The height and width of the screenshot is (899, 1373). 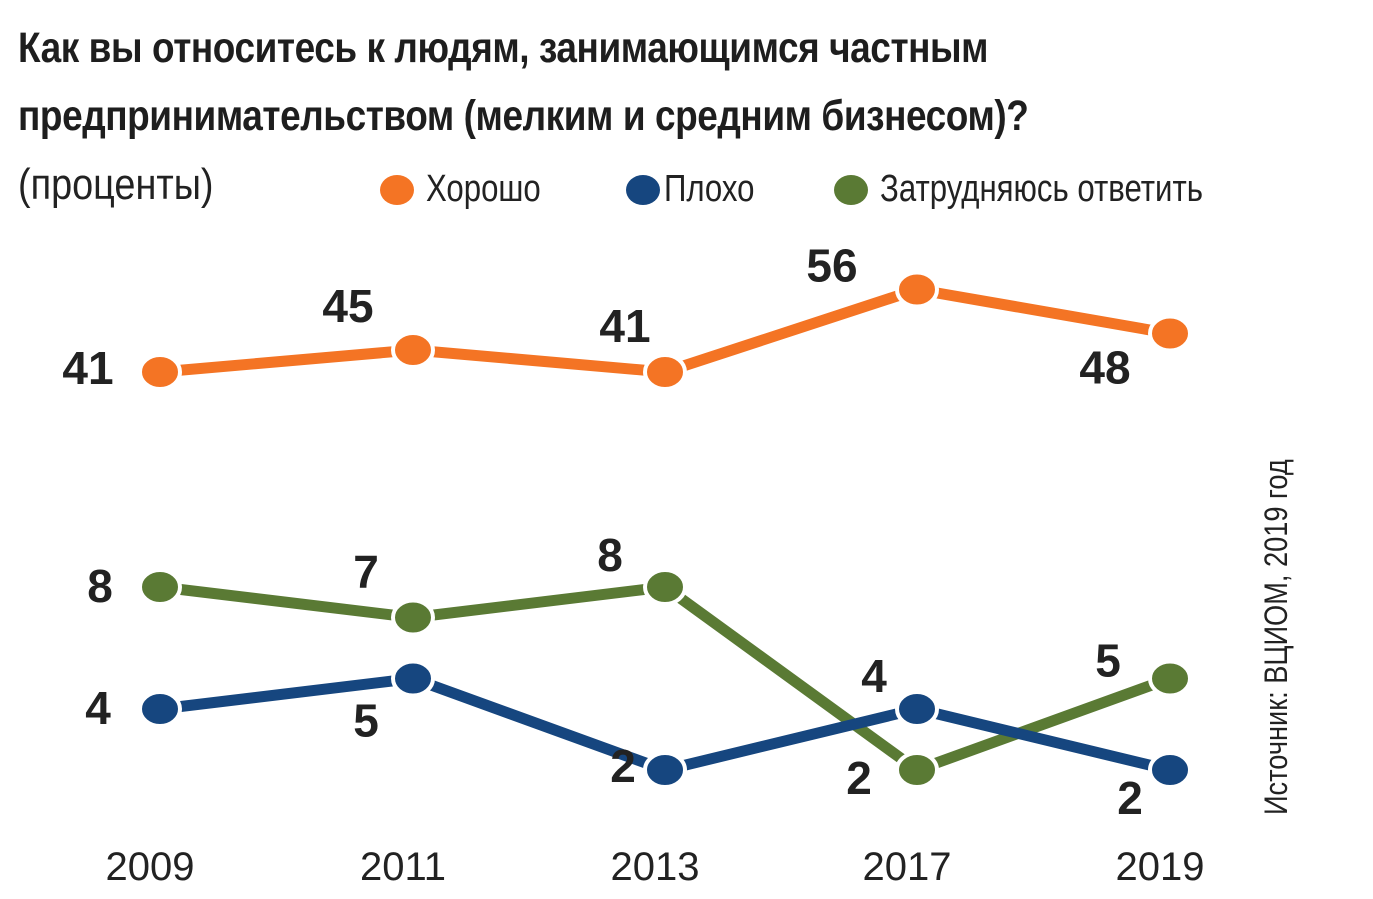 What do you see at coordinates (150, 867) in the screenshot?
I see `x-tick-label: 2009` at bounding box center [150, 867].